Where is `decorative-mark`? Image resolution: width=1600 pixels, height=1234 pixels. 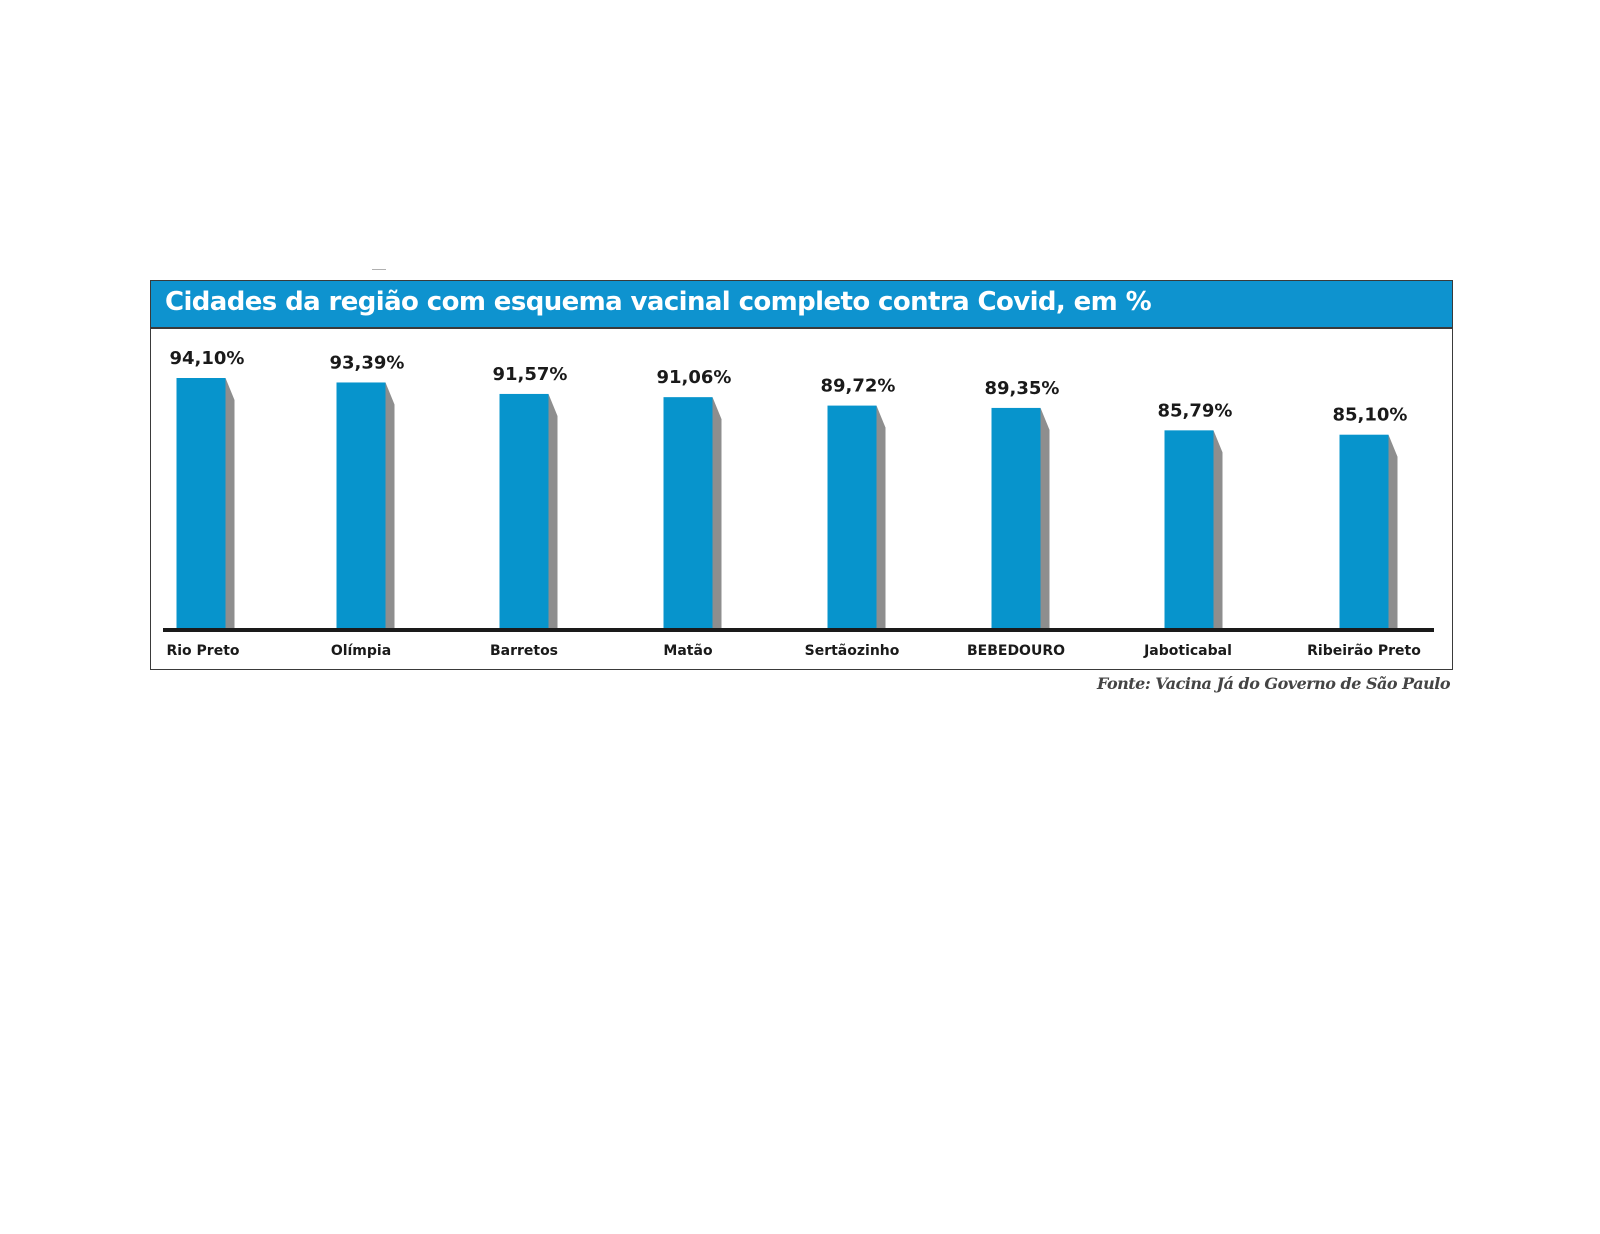
decorative-mark is located at coordinates (379, 269).